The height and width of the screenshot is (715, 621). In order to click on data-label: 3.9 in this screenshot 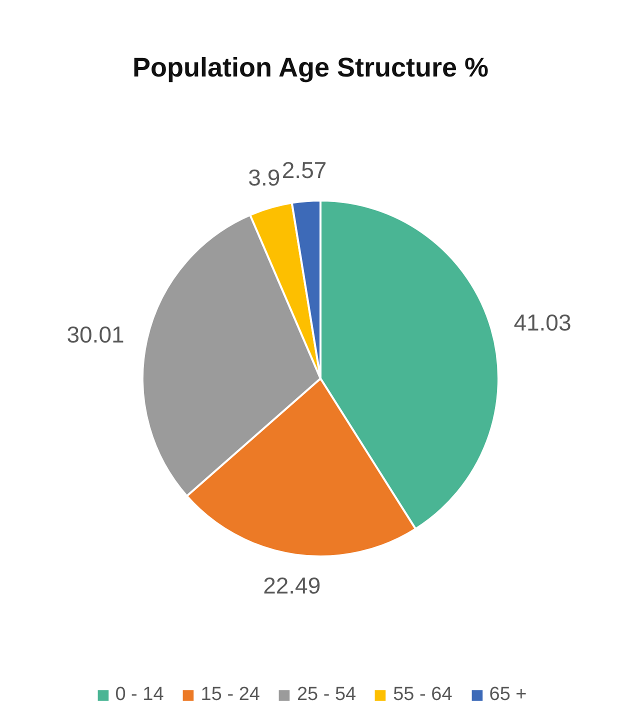, I will do `click(264, 177)`.